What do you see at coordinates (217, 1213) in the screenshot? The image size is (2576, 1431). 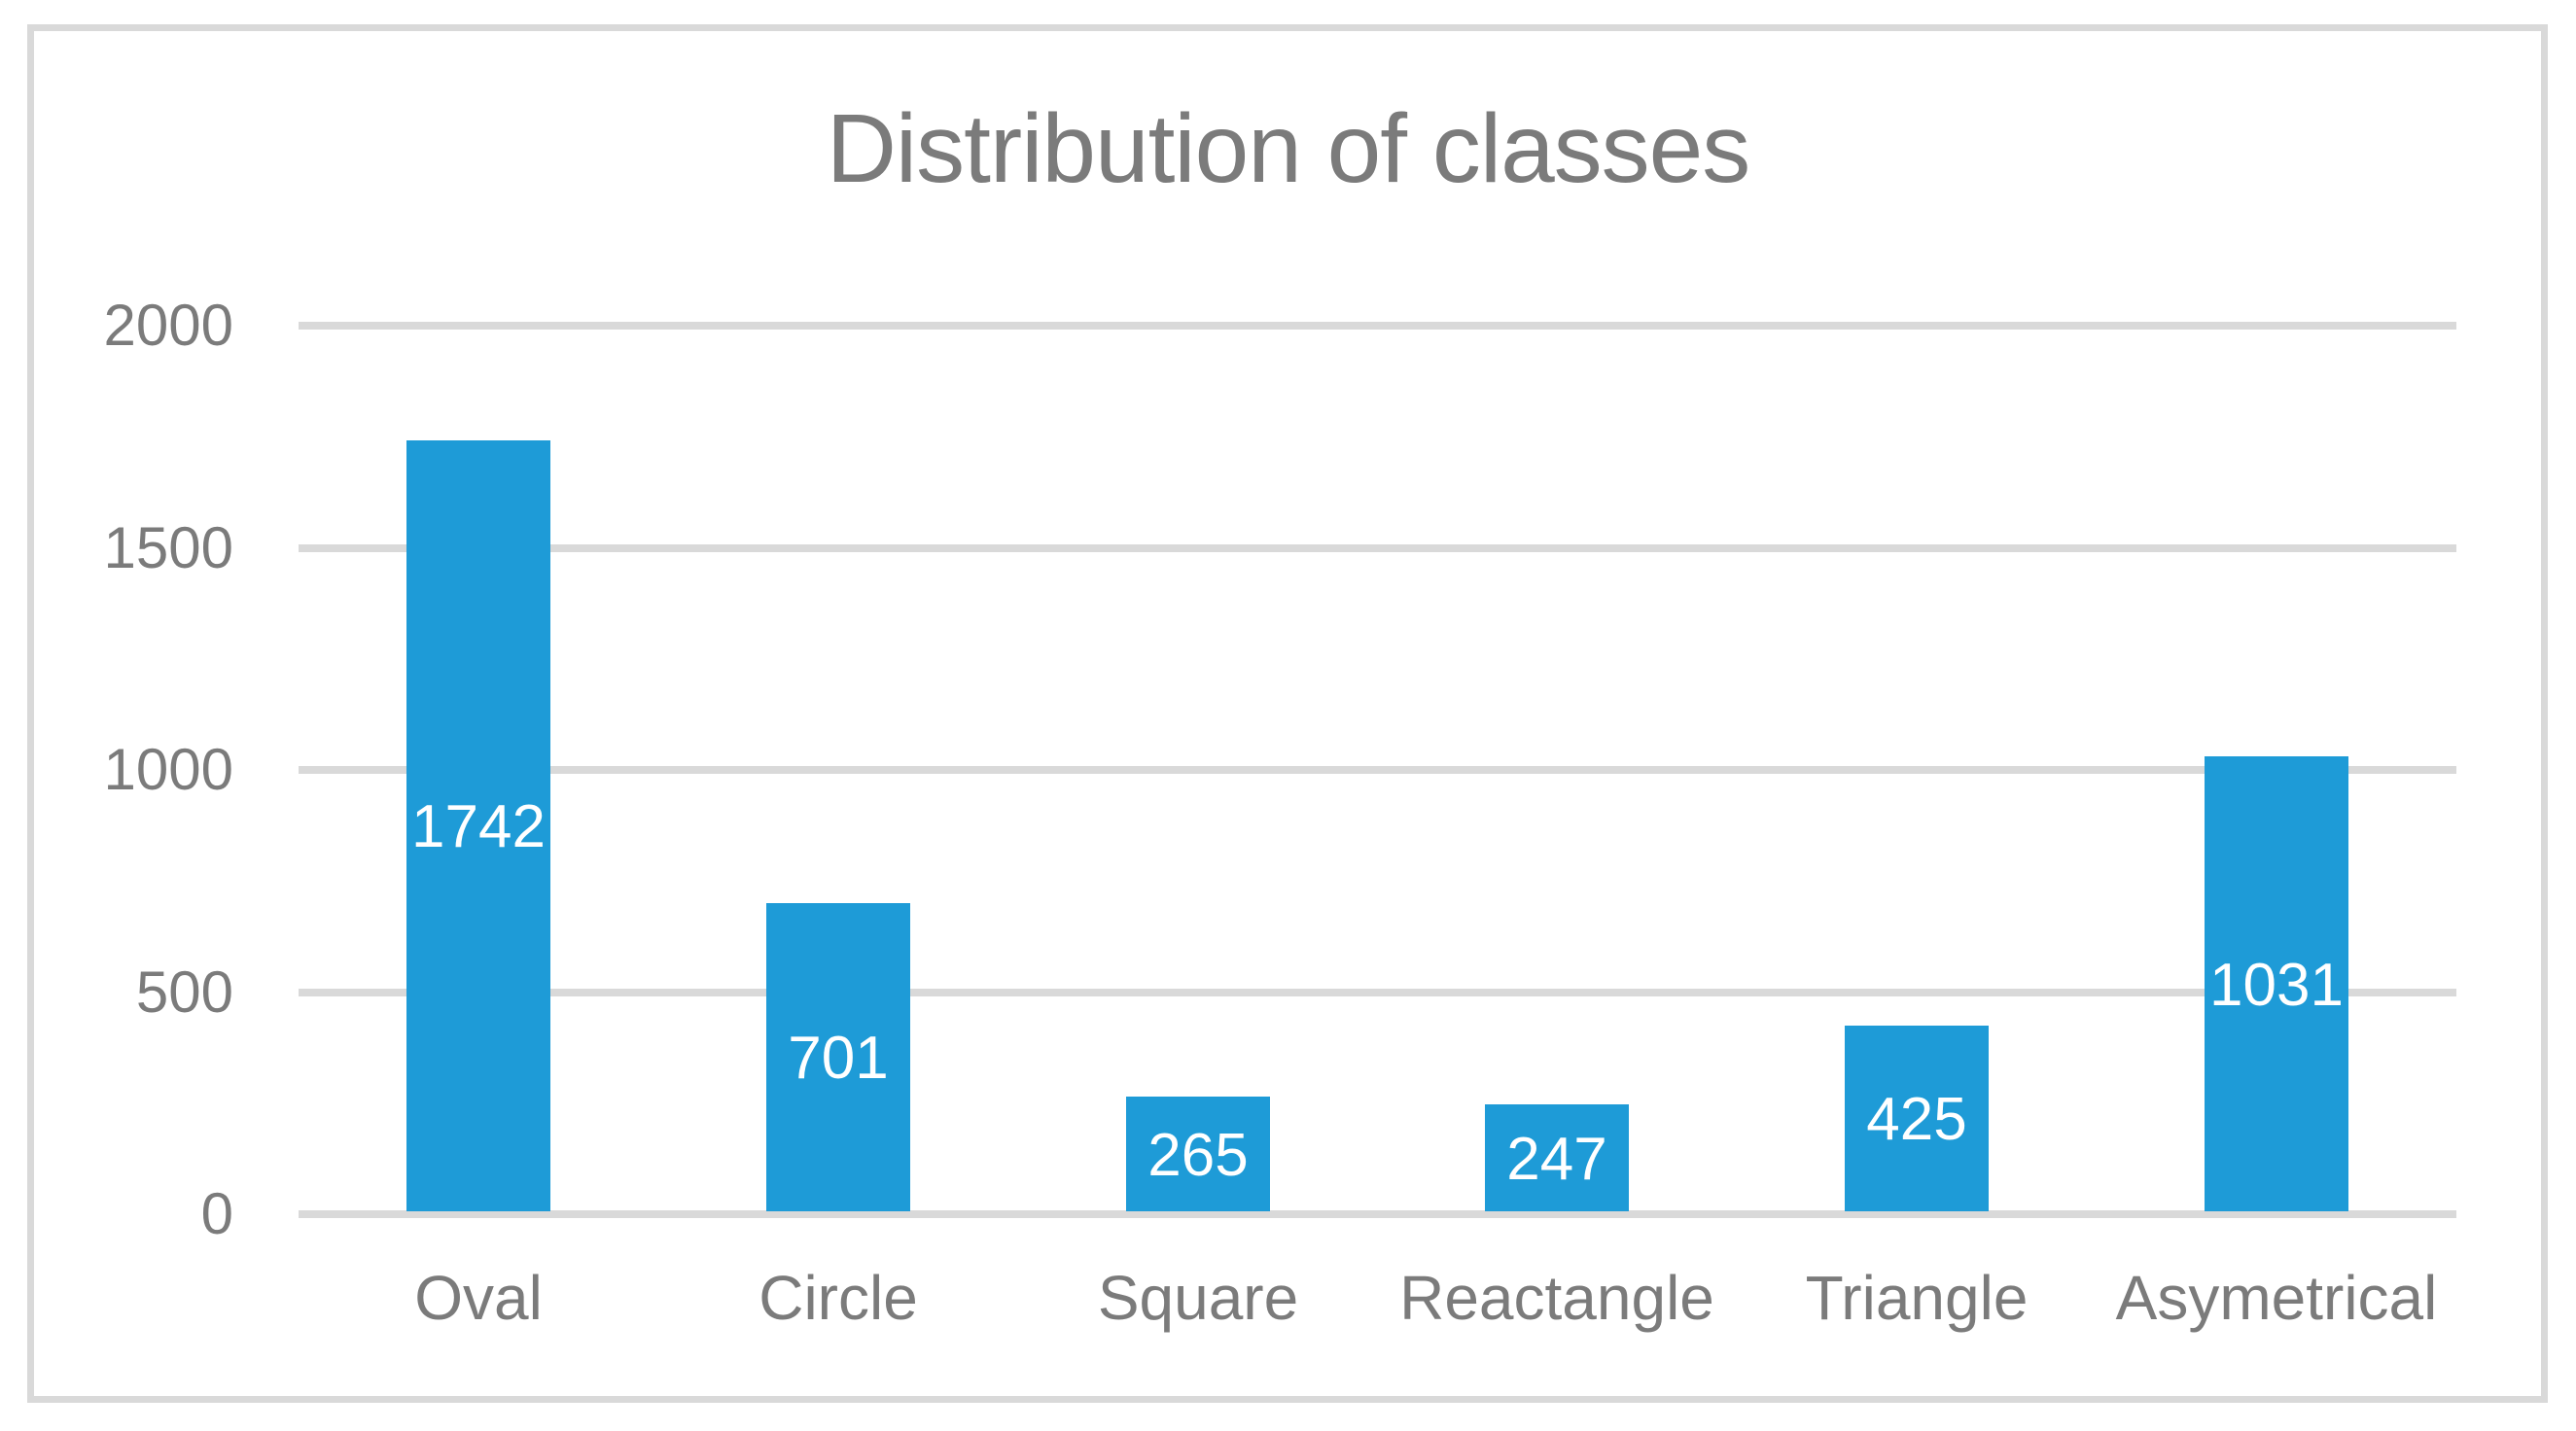 I see `y-axis-tick-label: 0` at bounding box center [217, 1213].